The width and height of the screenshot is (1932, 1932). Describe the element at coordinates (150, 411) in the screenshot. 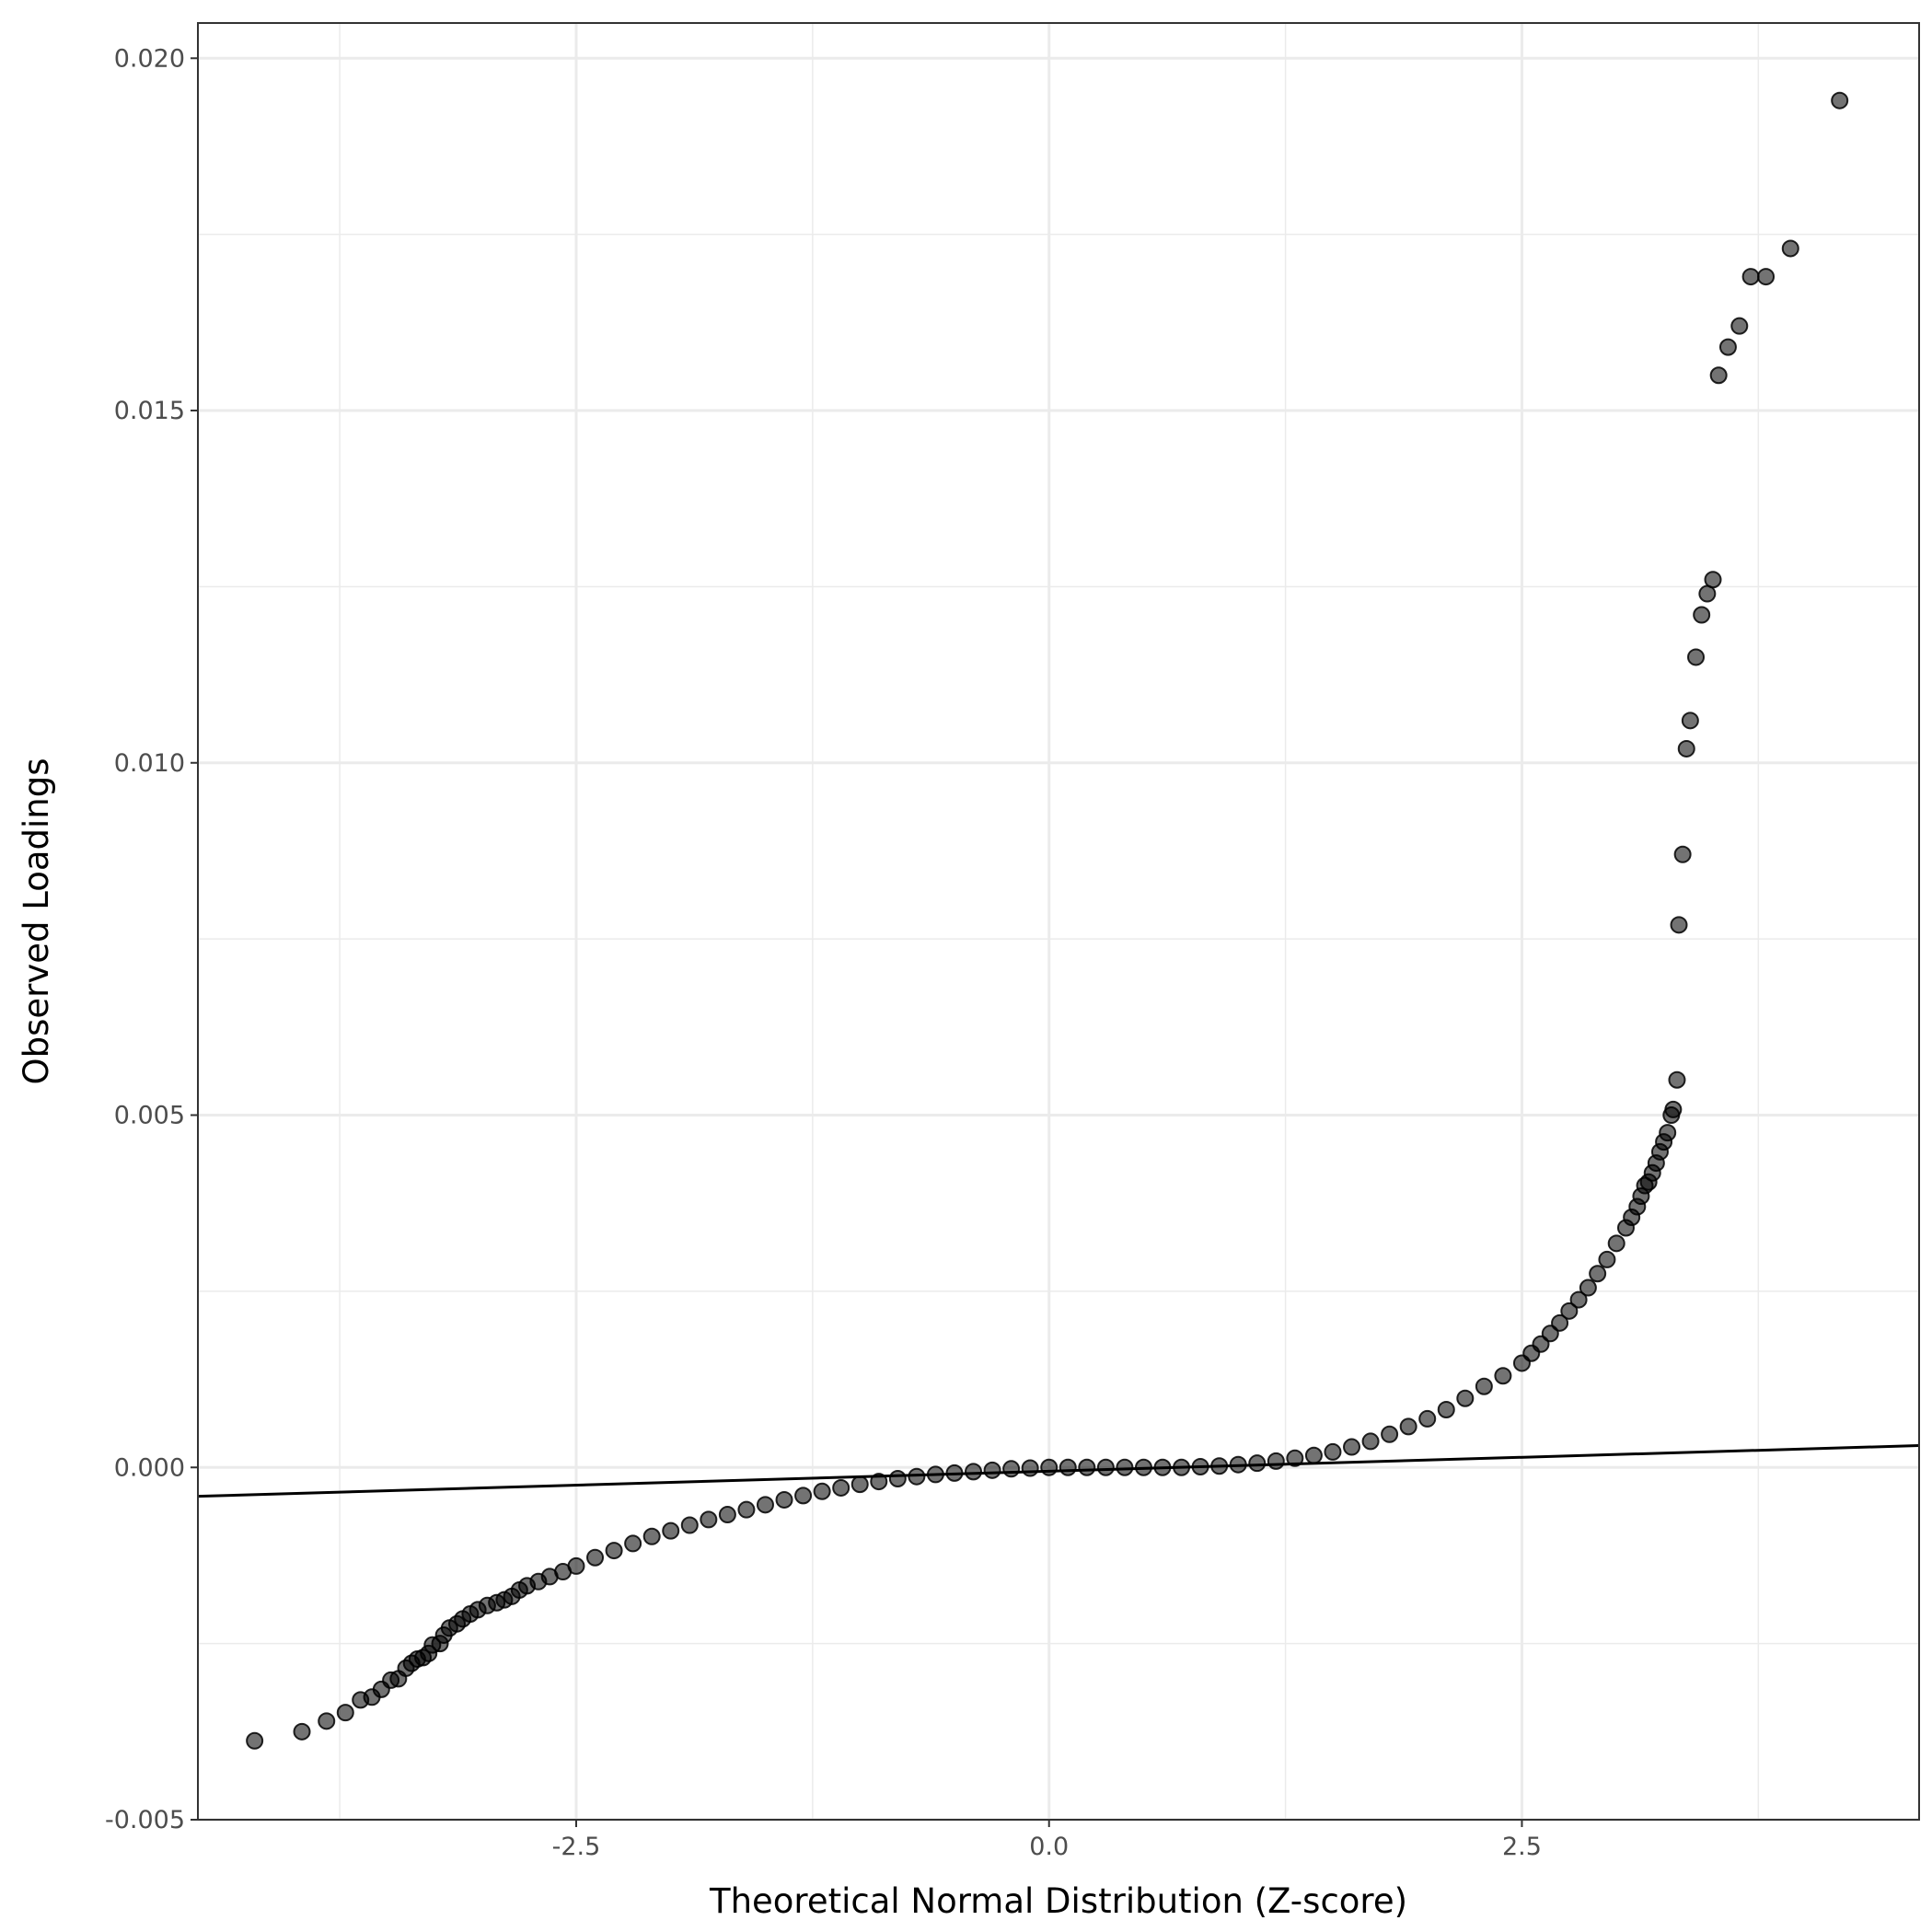

I see `y-tick-label: 0.015` at that location.